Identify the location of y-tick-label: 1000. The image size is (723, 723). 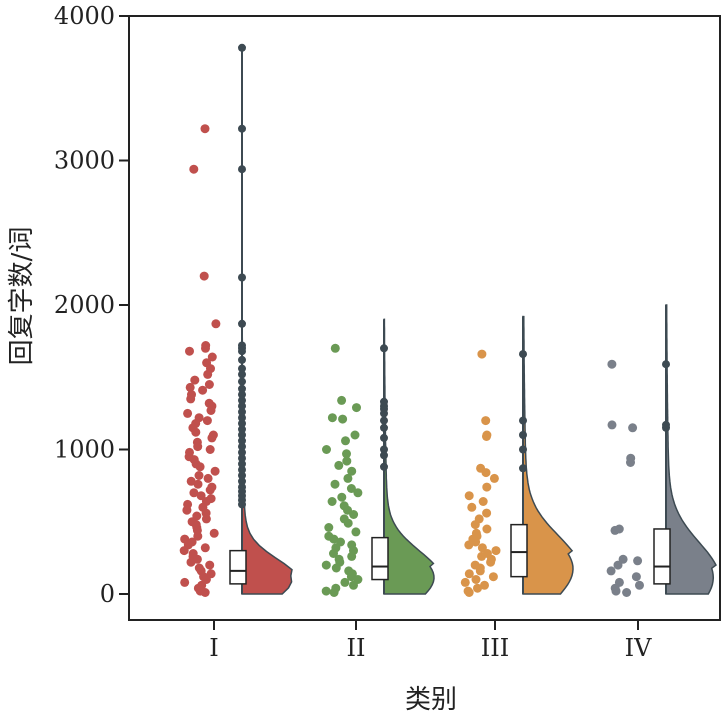
(84, 449).